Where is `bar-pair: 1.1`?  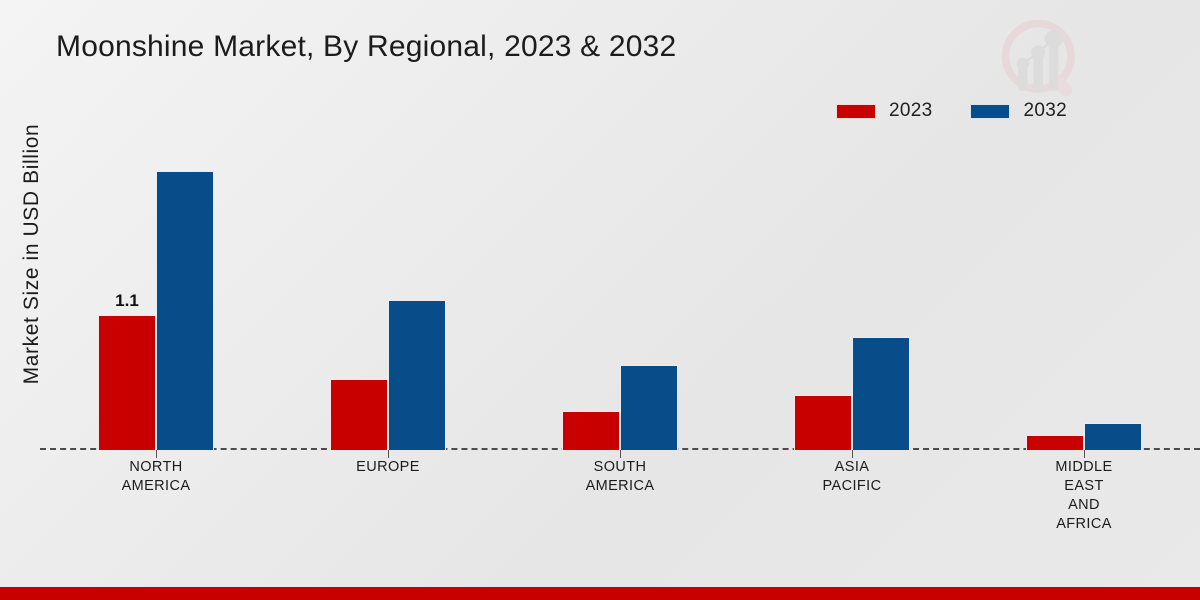 bar-pair: 1.1 is located at coordinates (156, 290).